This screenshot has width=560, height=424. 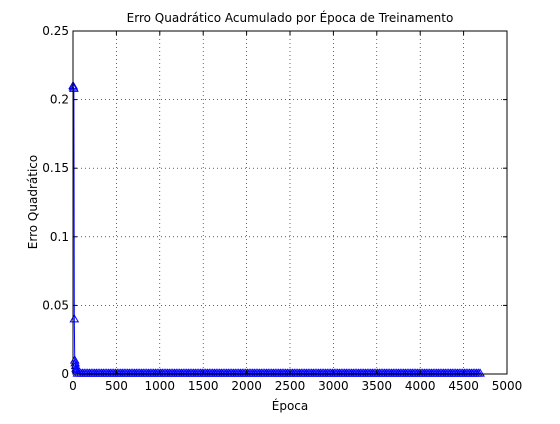 What do you see at coordinates (65, 374) in the screenshot?
I see `y-tick-label: 0` at bounding box center [65, 374].